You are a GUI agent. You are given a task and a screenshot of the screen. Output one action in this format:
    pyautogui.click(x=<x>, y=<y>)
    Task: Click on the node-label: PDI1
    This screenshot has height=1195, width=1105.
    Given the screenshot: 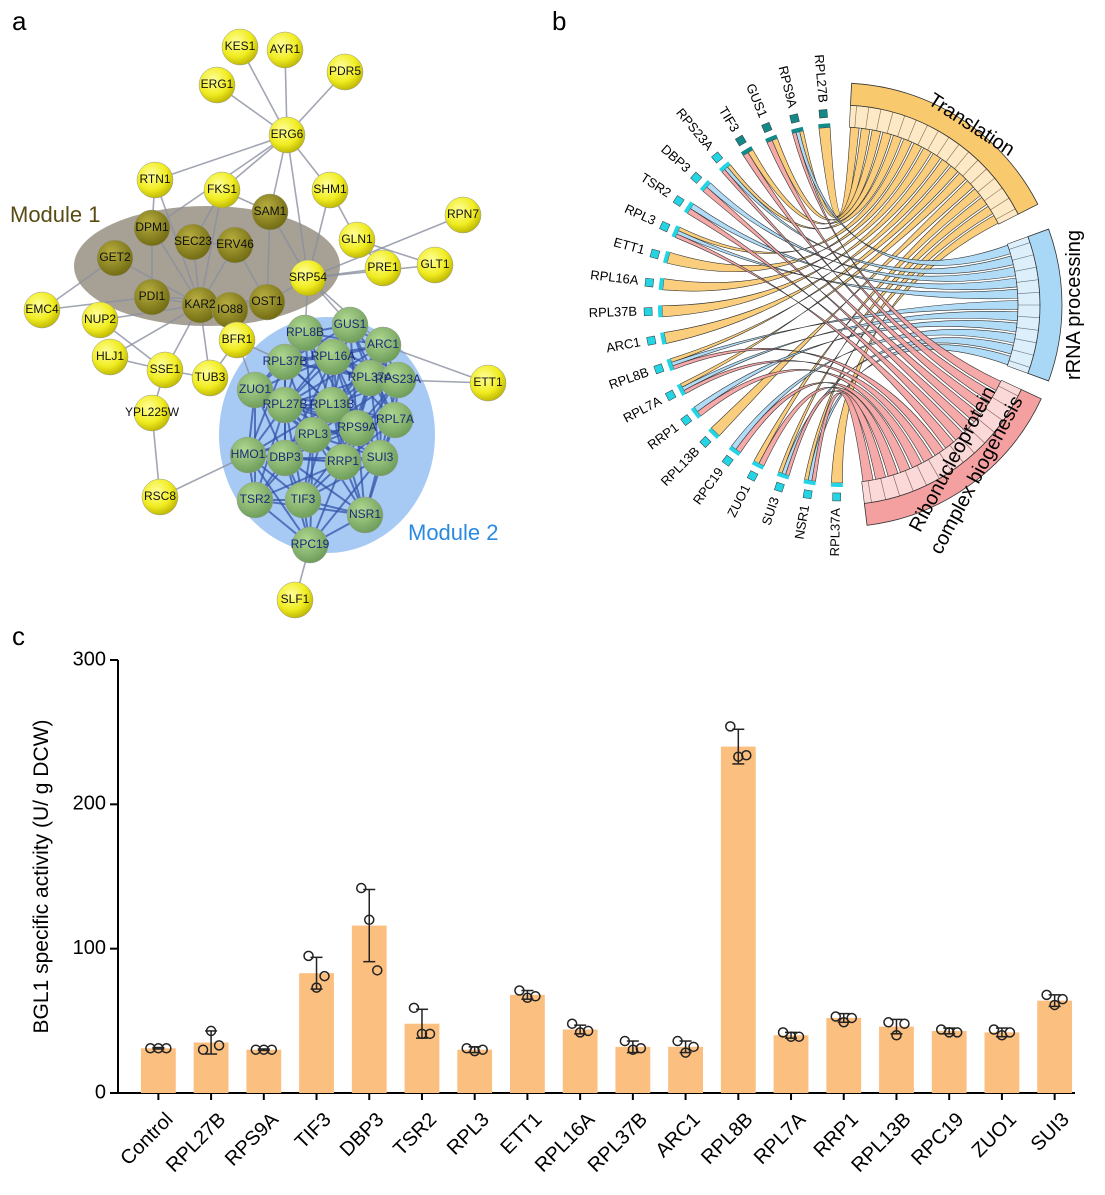 What is the action you would take?
    pyautogui.click(x=152, y=296)
    